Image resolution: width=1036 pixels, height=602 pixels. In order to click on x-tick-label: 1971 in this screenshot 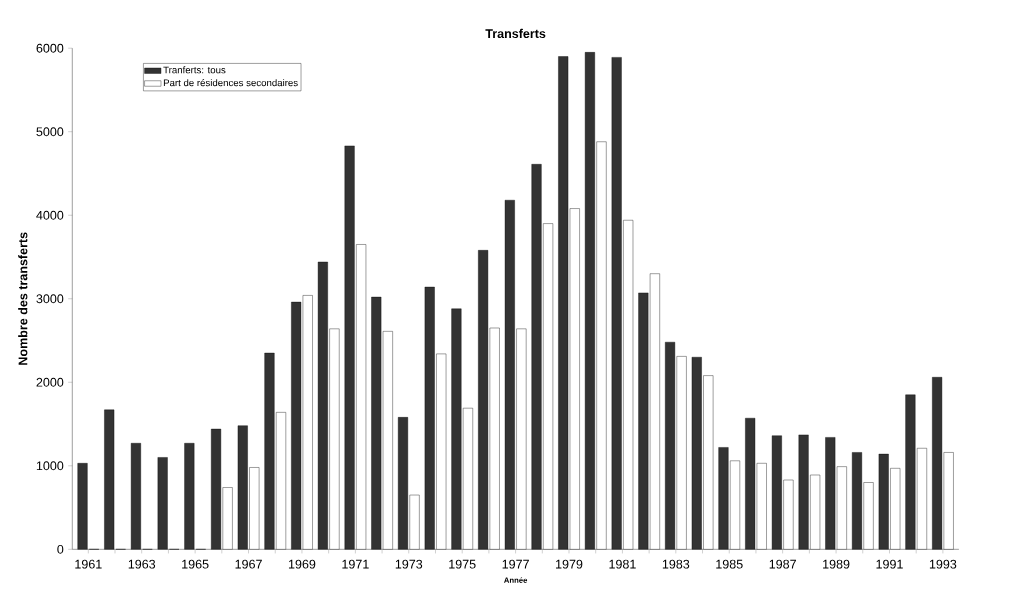, I will do `click(355, 564)`.